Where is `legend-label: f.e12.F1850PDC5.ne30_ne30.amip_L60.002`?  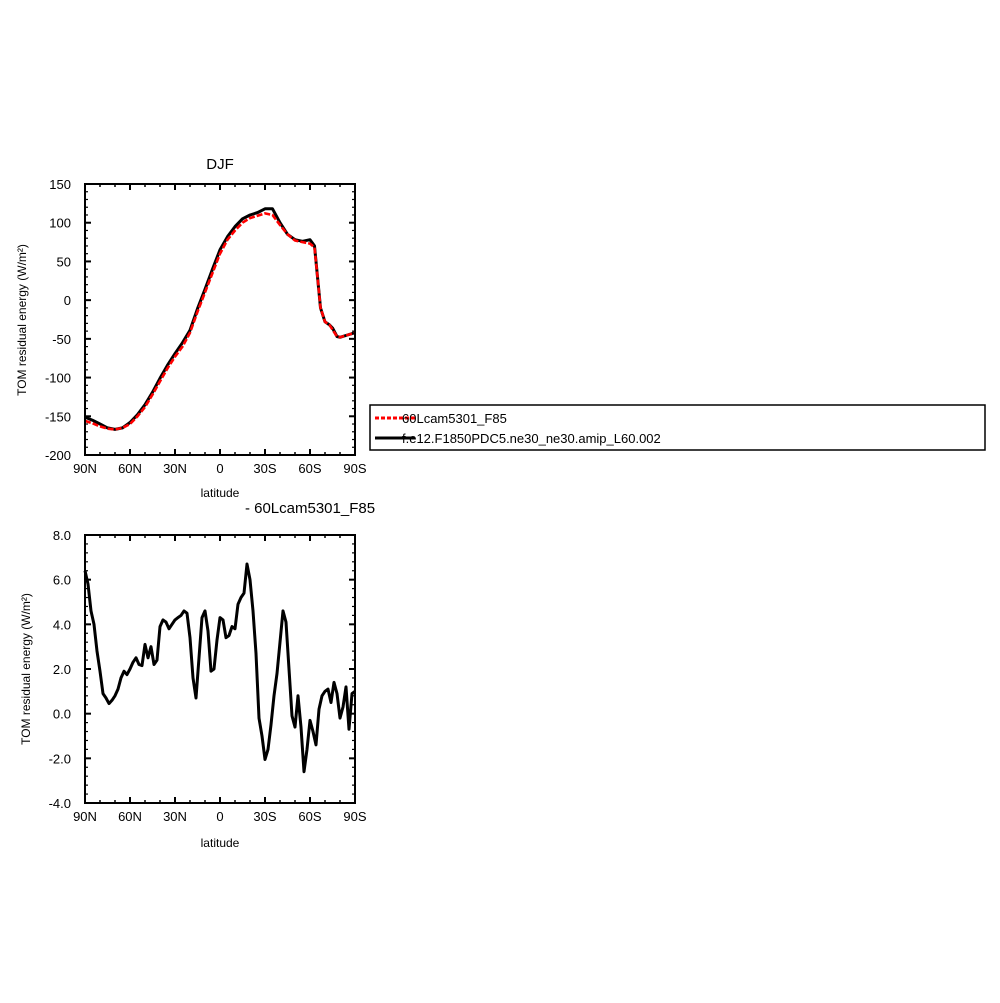 legend-label: f.e12.F1850PDC5.ne30_ne30.amip_L60.002 is located at coordinates (531, 438).